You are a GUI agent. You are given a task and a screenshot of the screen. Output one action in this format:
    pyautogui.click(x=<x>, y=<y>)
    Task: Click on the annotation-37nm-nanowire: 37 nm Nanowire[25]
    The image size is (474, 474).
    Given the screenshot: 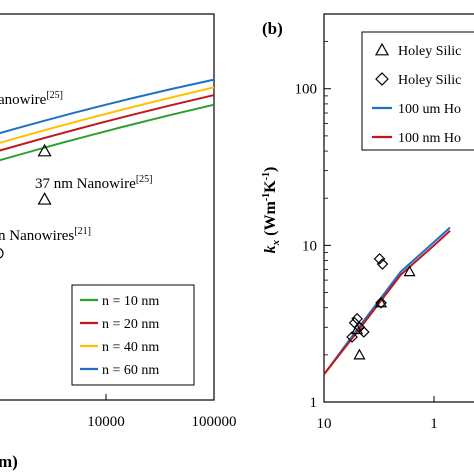 What is the action you would take?
    pyautogui.click(x=93, y=183)
    